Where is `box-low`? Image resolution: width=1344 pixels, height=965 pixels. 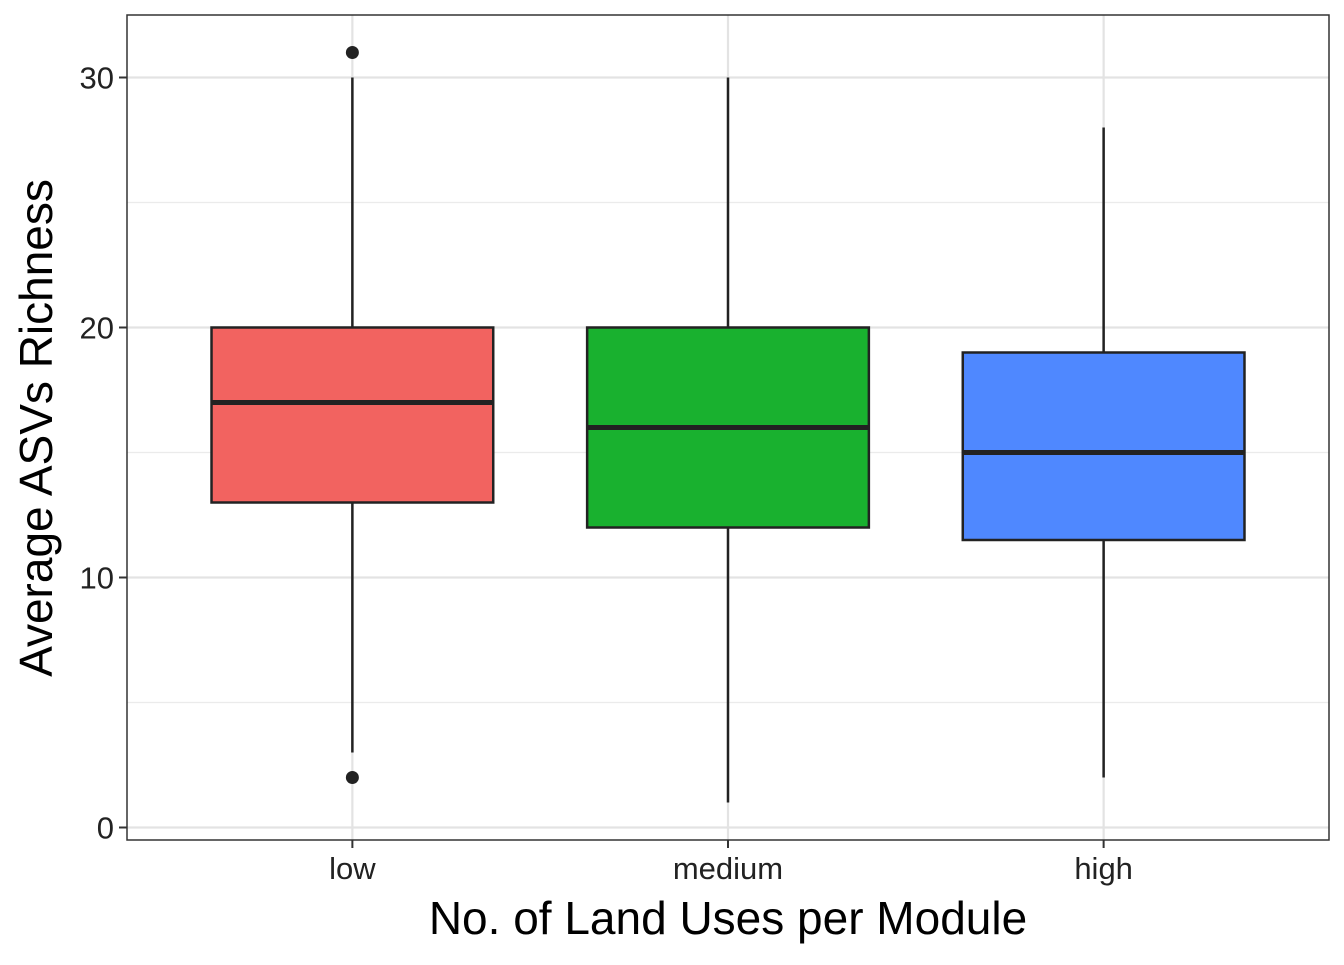 box-low is located at coordinates (352, 415).